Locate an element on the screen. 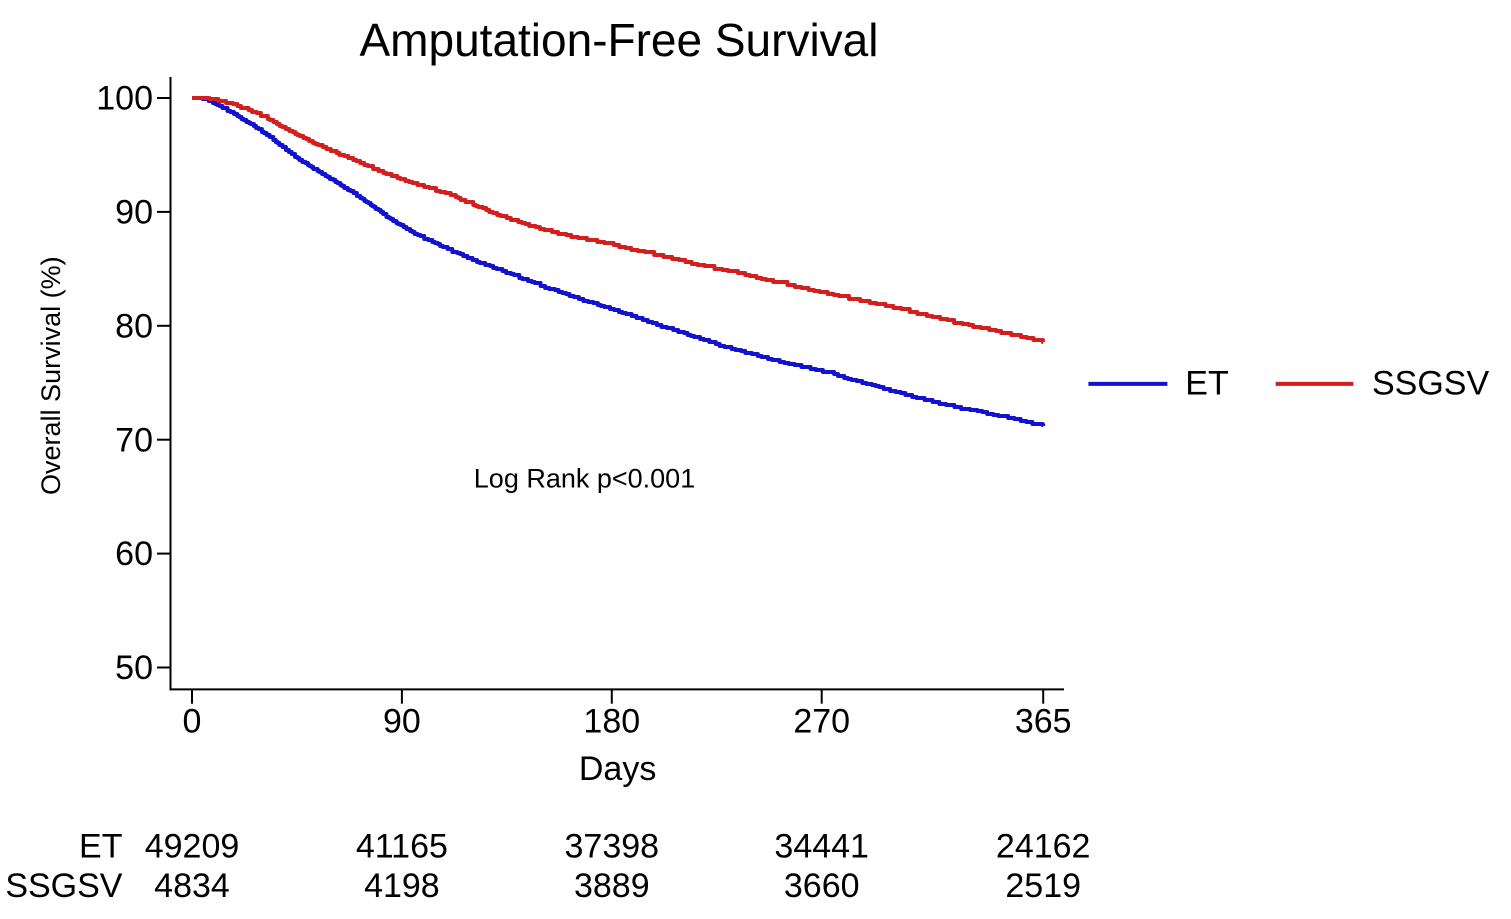  svg-text: 80 is located at coordinates (134, 326).